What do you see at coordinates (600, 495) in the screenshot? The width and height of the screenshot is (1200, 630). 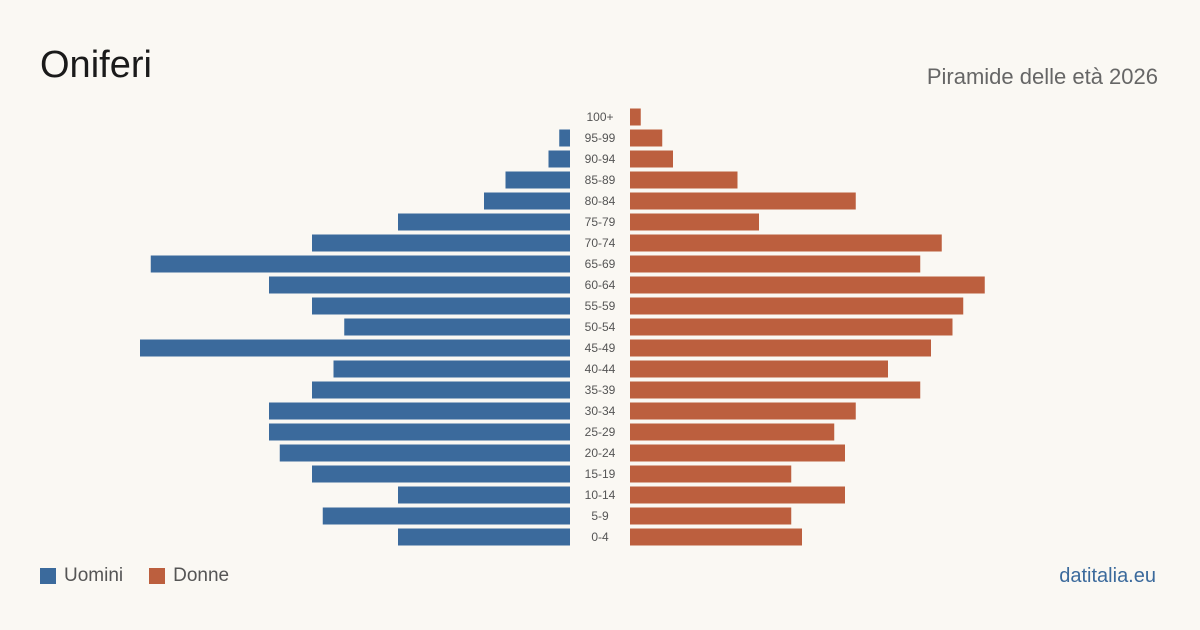 I see `age-label-10-14: 10-14` at bounding box center [600, 495].